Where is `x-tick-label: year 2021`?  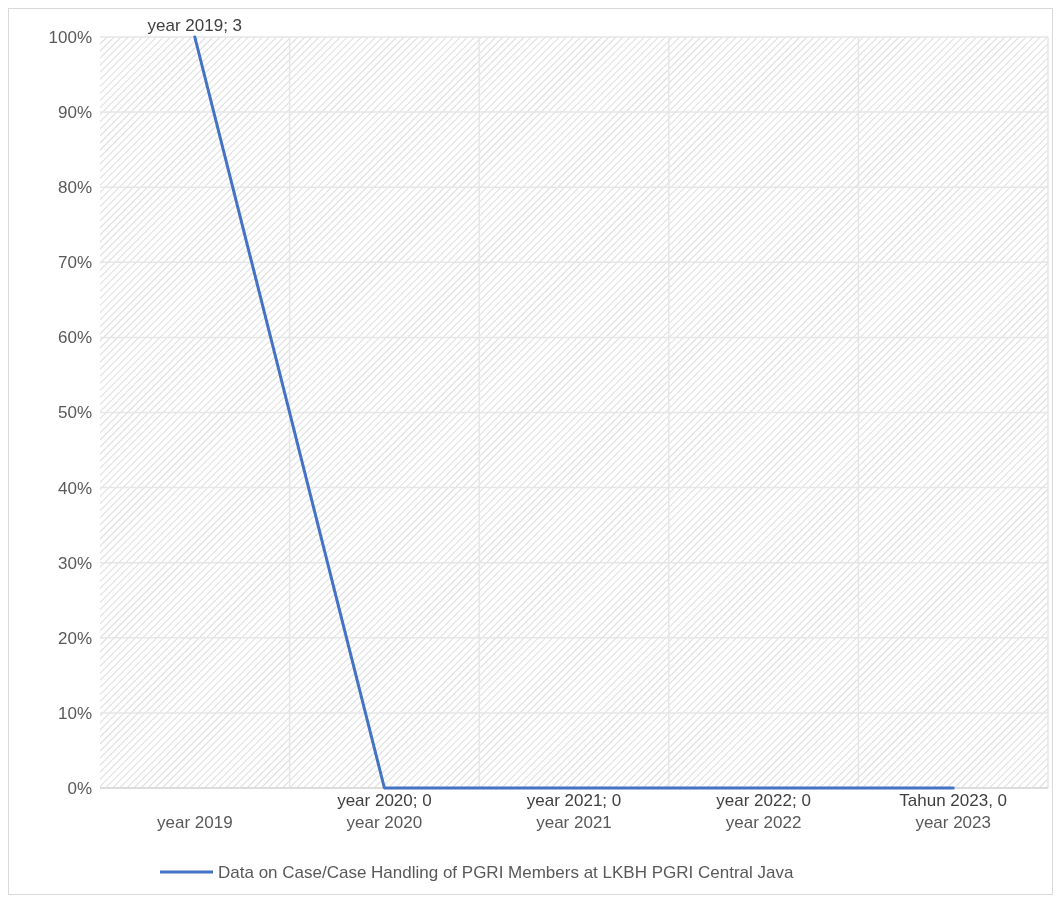 x-tick-label: year 2021 is located at coordinates (574, 822).